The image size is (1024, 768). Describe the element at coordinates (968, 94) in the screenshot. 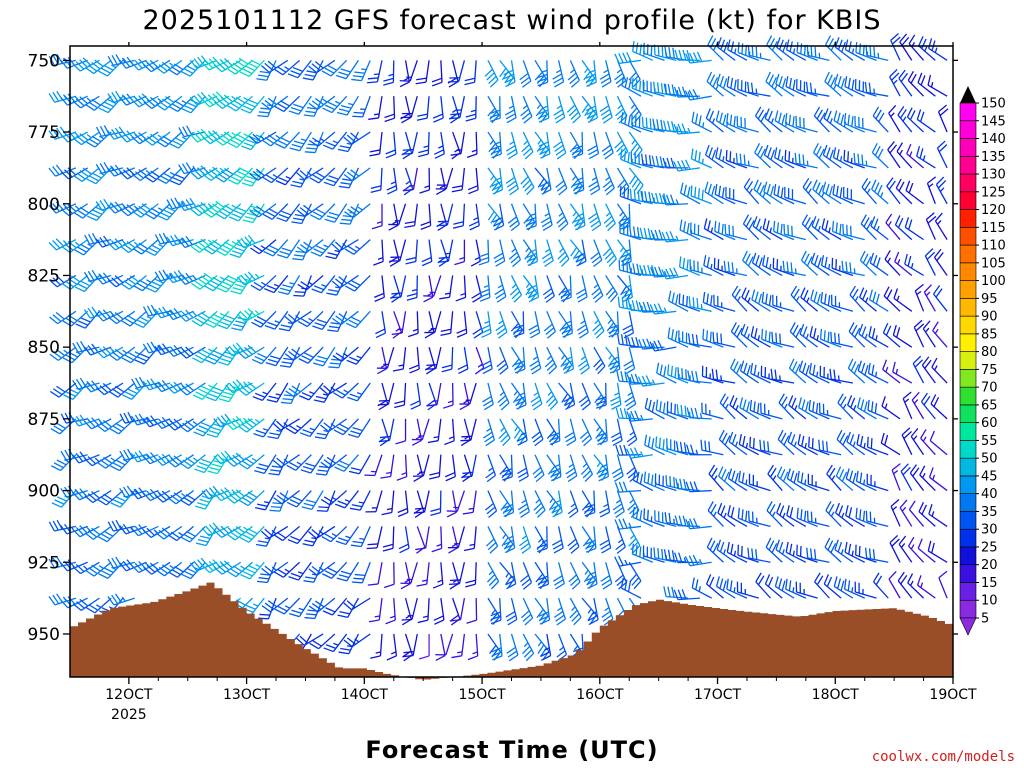

I see `colorbar-top-arrow` at that location.